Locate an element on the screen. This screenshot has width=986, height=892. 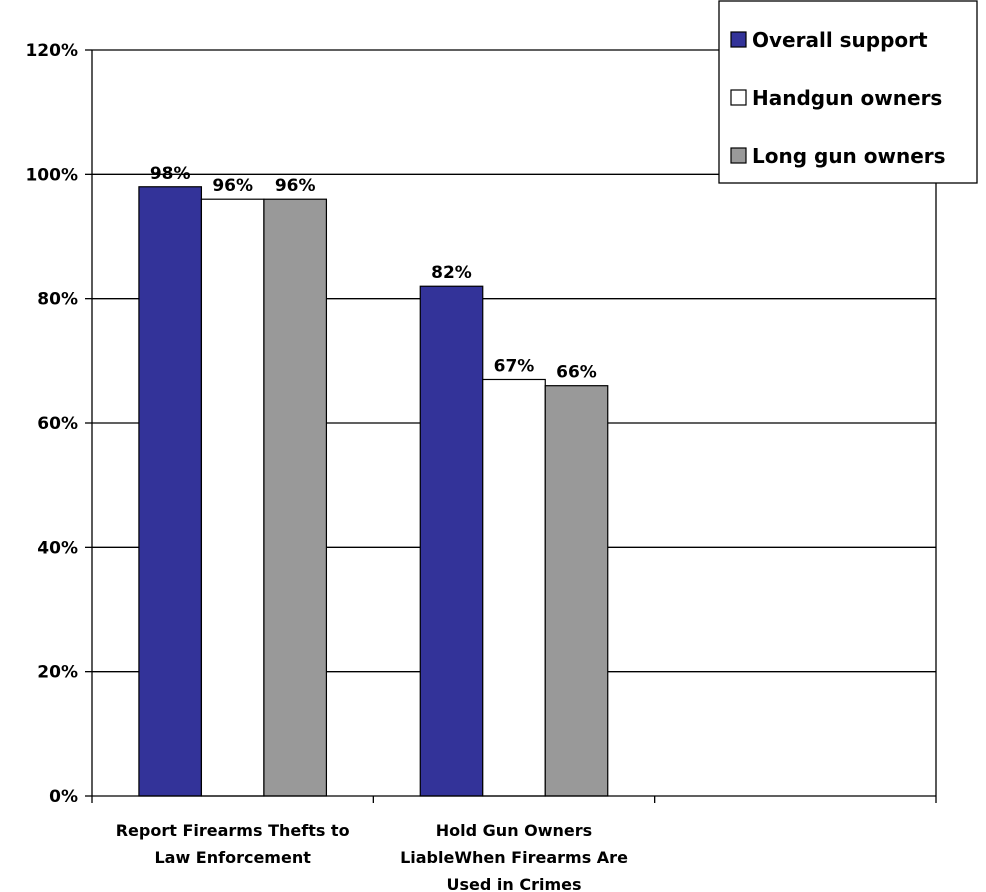
data-label: 66% is located at coordinates (576, 373).